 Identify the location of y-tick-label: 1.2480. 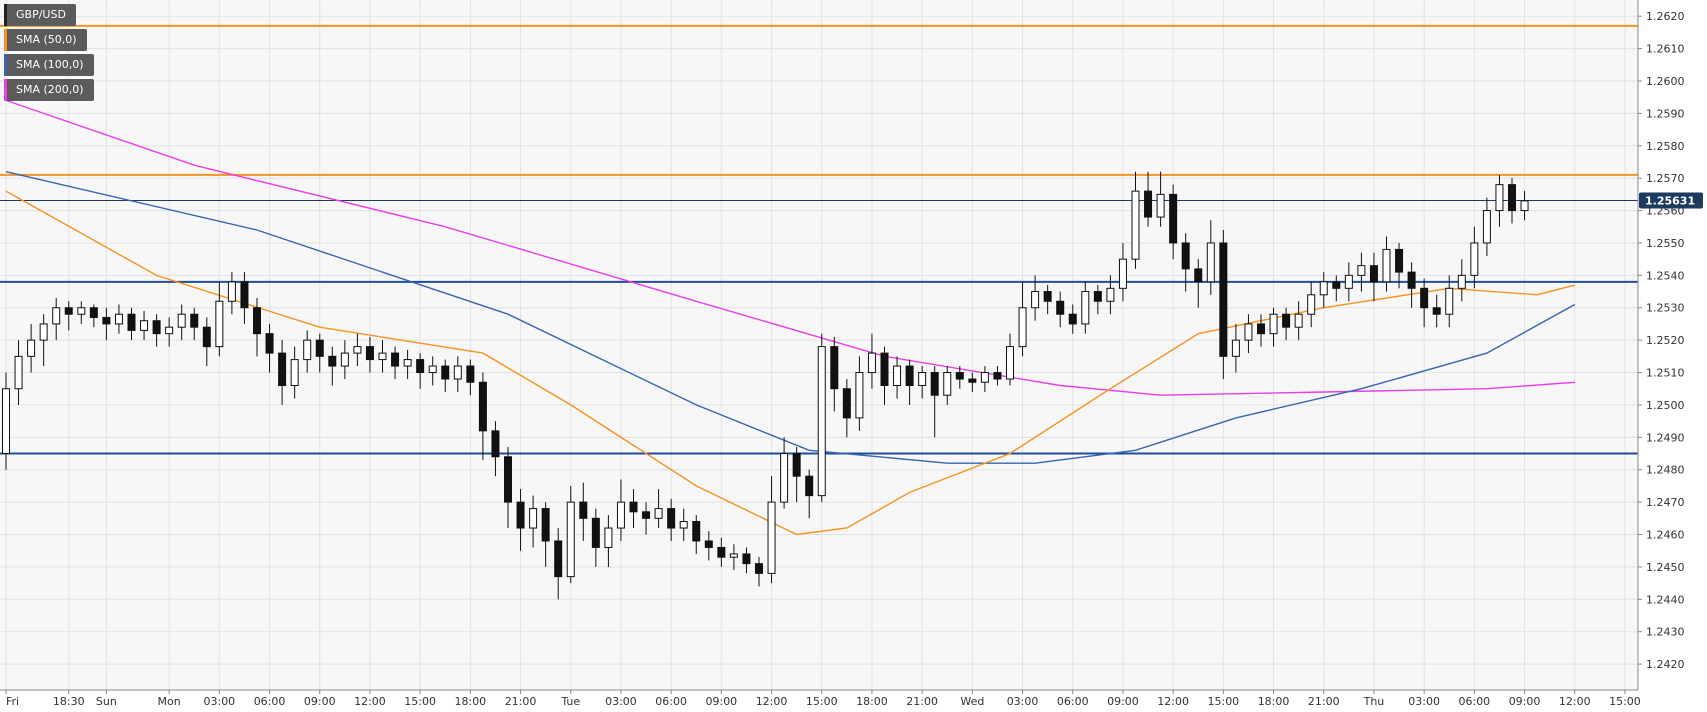
(1665, 470).